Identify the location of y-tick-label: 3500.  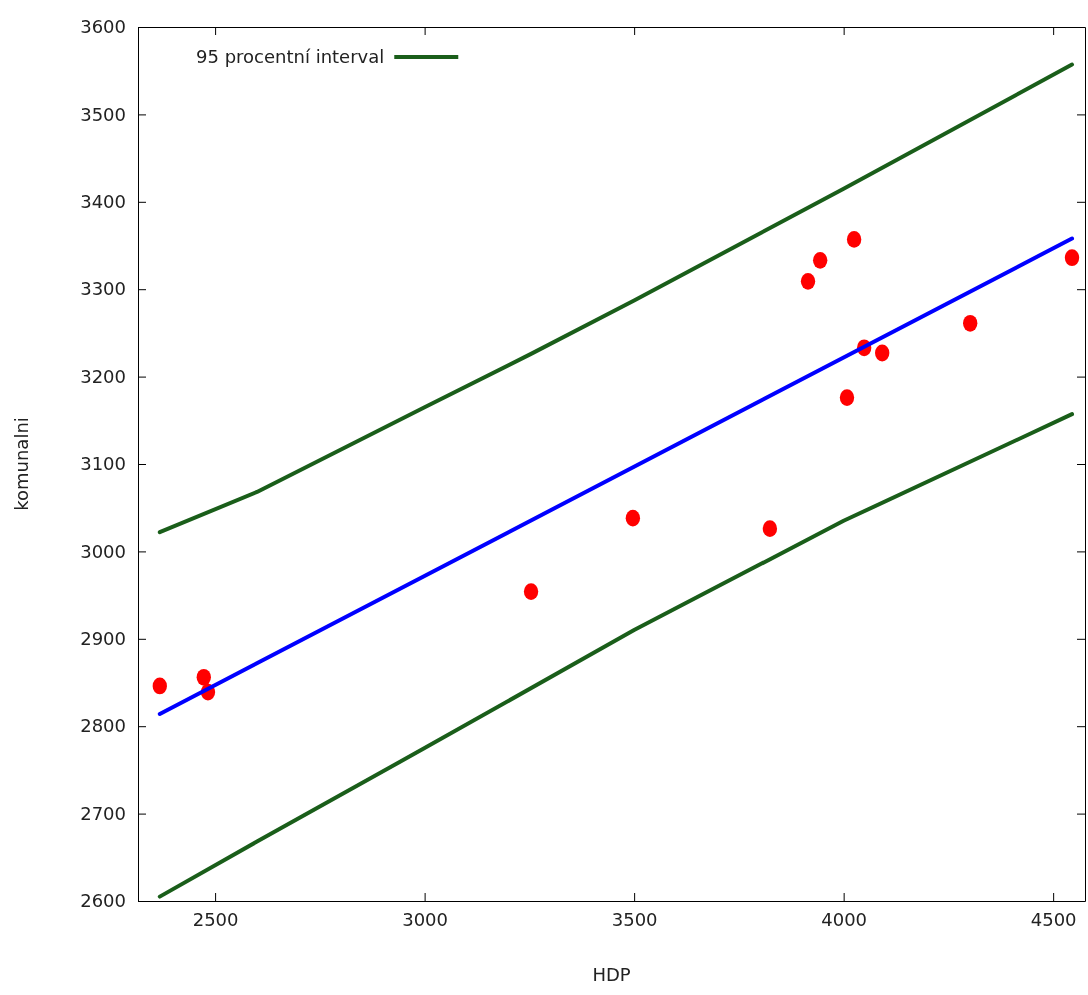
(103, 114).